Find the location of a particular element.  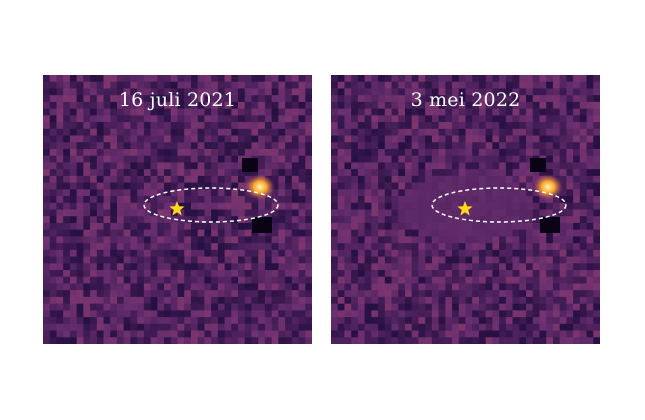

date-label-2021: 16 juli 2021 is located at coordinates (177, 100).